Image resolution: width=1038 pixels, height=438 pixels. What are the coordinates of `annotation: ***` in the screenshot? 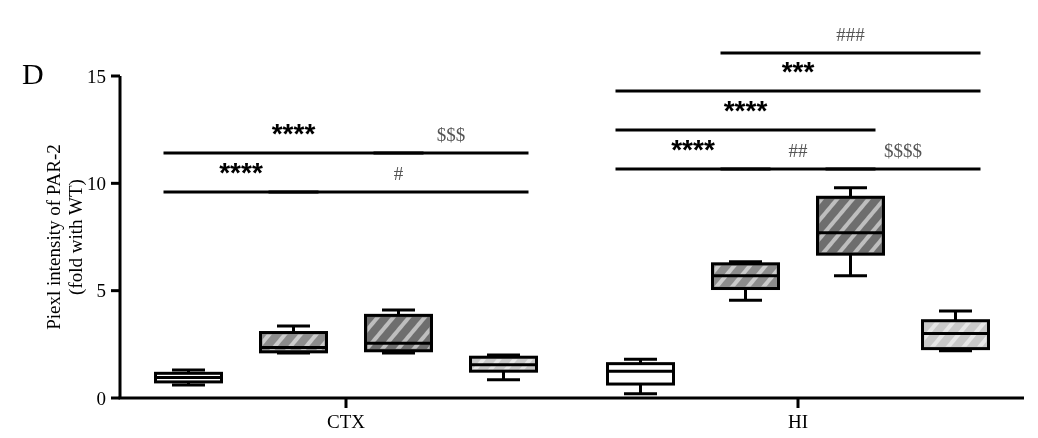 It's located at (798, 71).